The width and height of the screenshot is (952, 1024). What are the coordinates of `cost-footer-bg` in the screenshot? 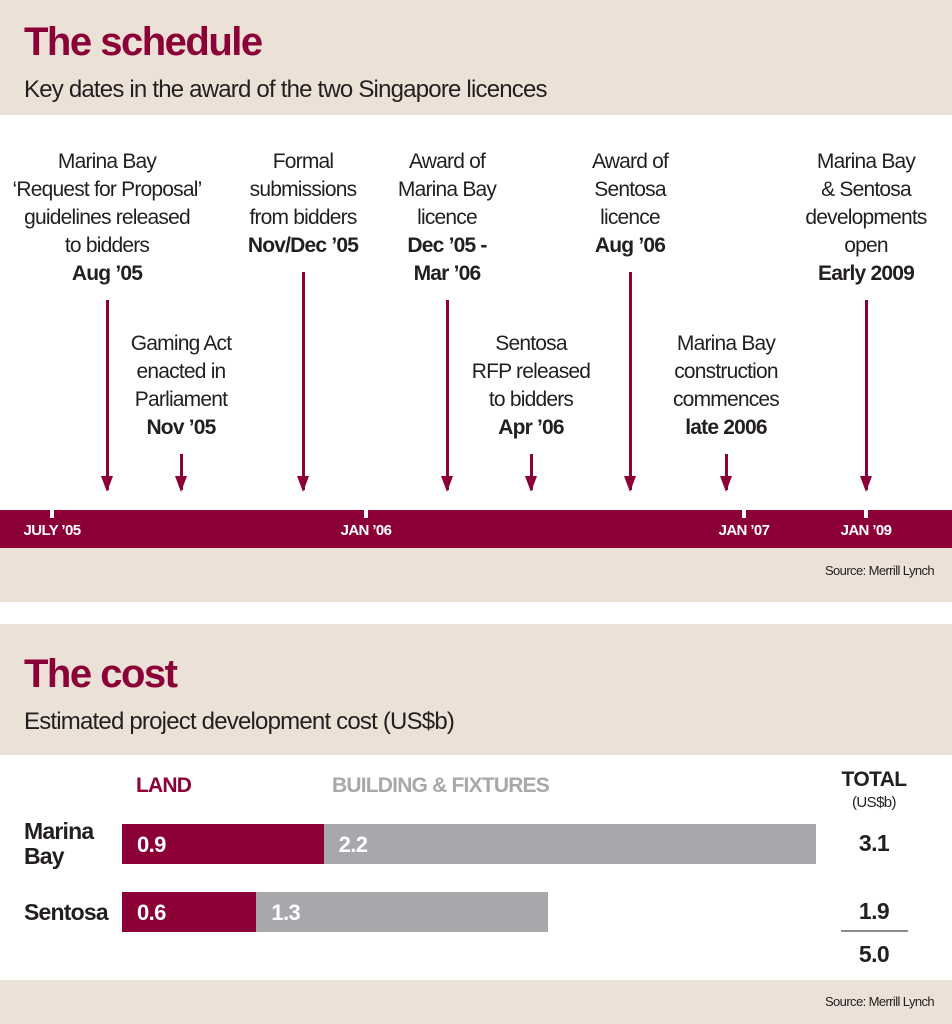 It's located at (476, 1002).